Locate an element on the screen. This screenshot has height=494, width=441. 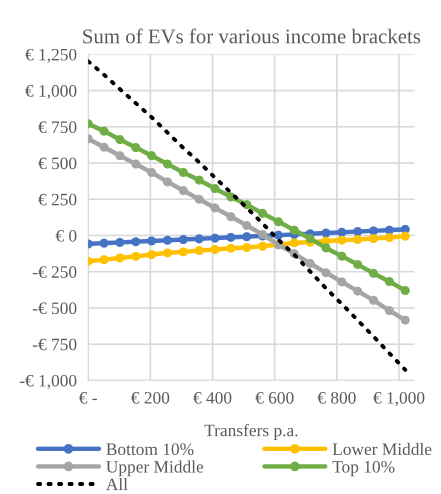
legend-label: Bottom 10% is located at coordinates (150, 449).